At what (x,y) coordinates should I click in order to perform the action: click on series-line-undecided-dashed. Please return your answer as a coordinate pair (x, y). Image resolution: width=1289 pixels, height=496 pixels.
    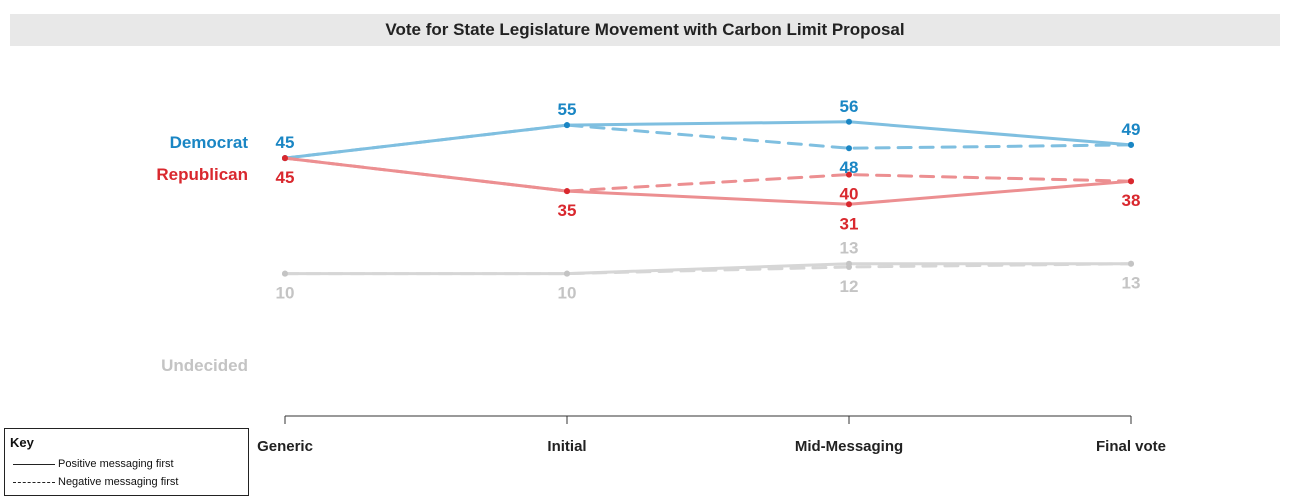
    Looking at the image, I should click on (708, 269).